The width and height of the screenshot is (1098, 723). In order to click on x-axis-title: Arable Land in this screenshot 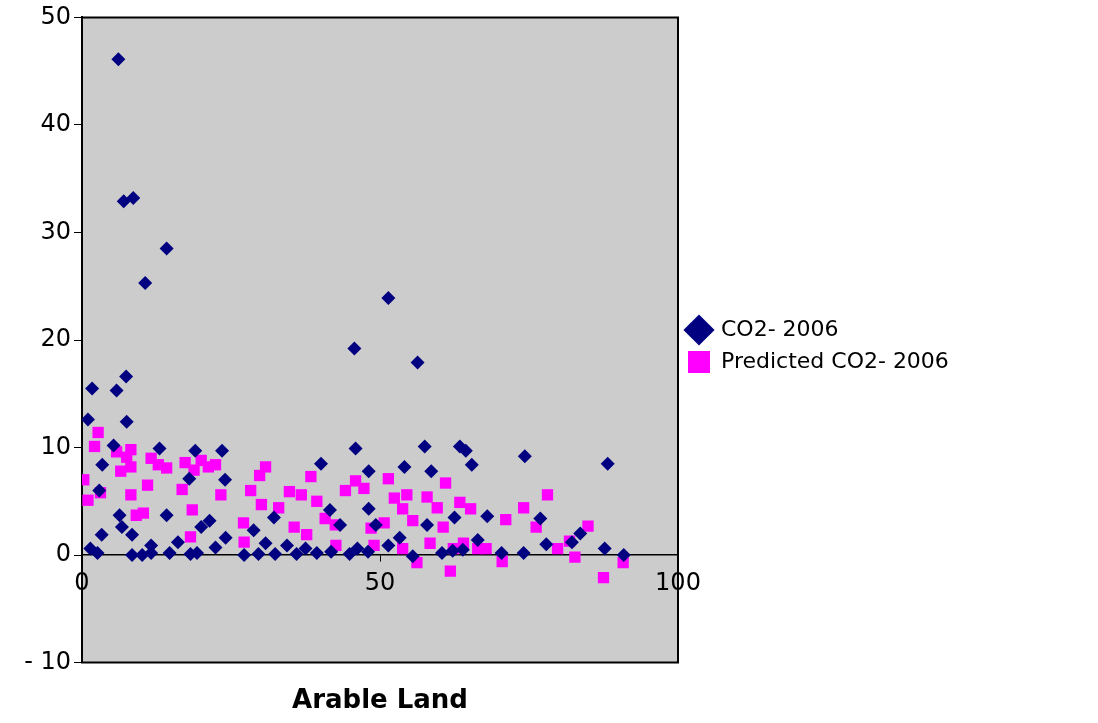, I will do `click(380, 699)`.